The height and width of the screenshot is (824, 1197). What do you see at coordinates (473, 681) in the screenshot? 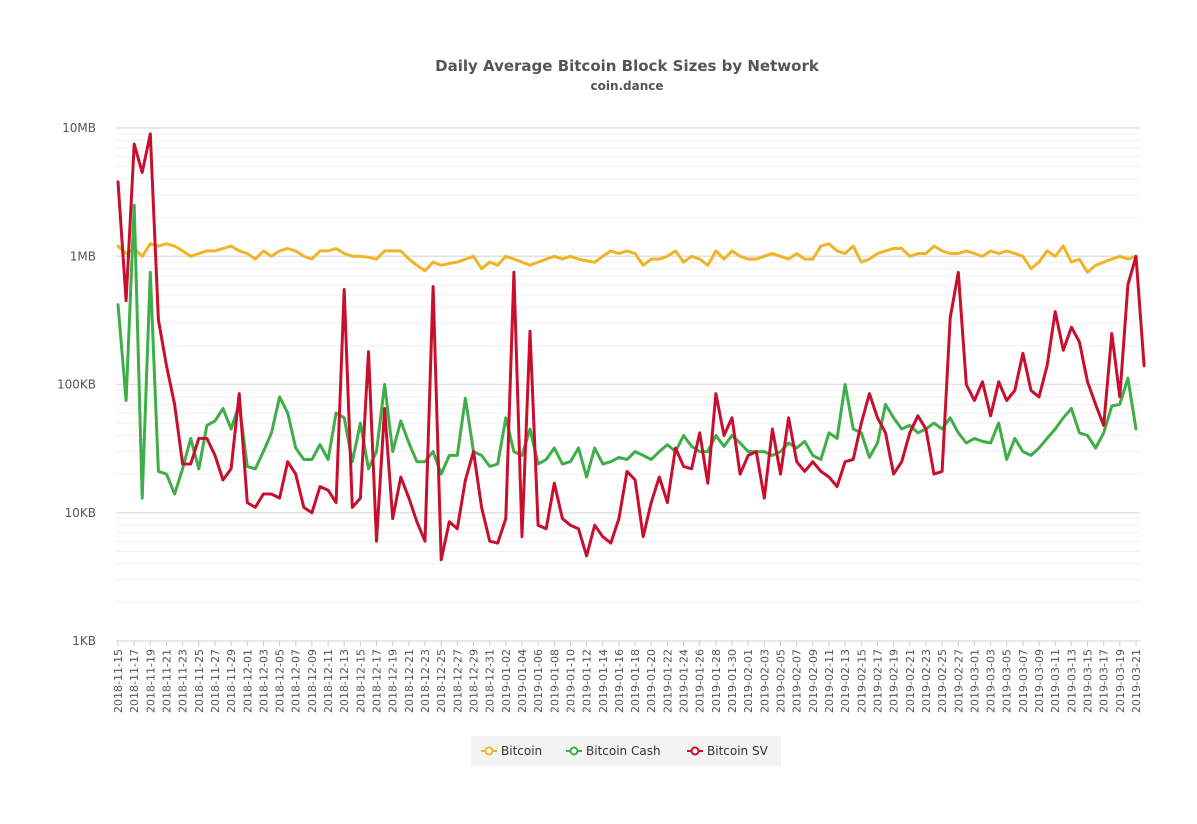
I see `x-tick-label: 2018-12-29` at bounding box center [473, 681].